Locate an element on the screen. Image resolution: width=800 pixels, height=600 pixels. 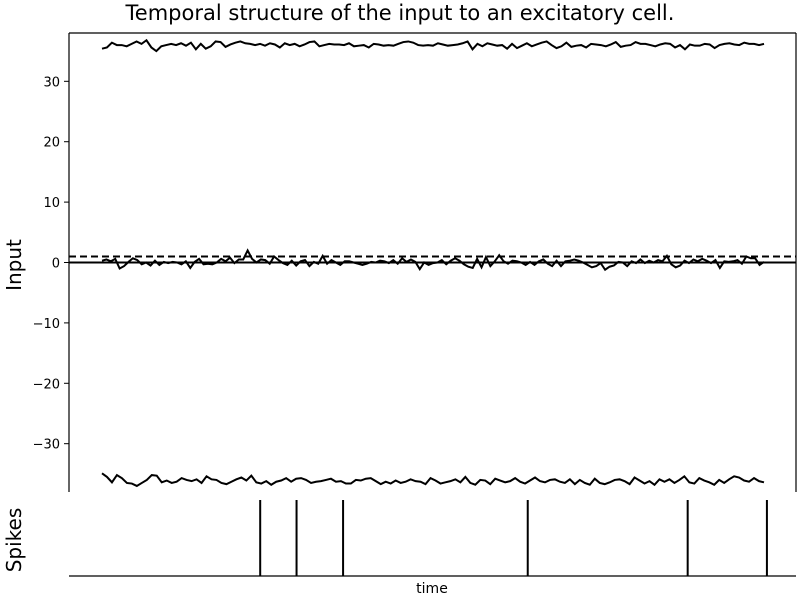
y-tick-label: 20 is located at coordinates (51, 143).